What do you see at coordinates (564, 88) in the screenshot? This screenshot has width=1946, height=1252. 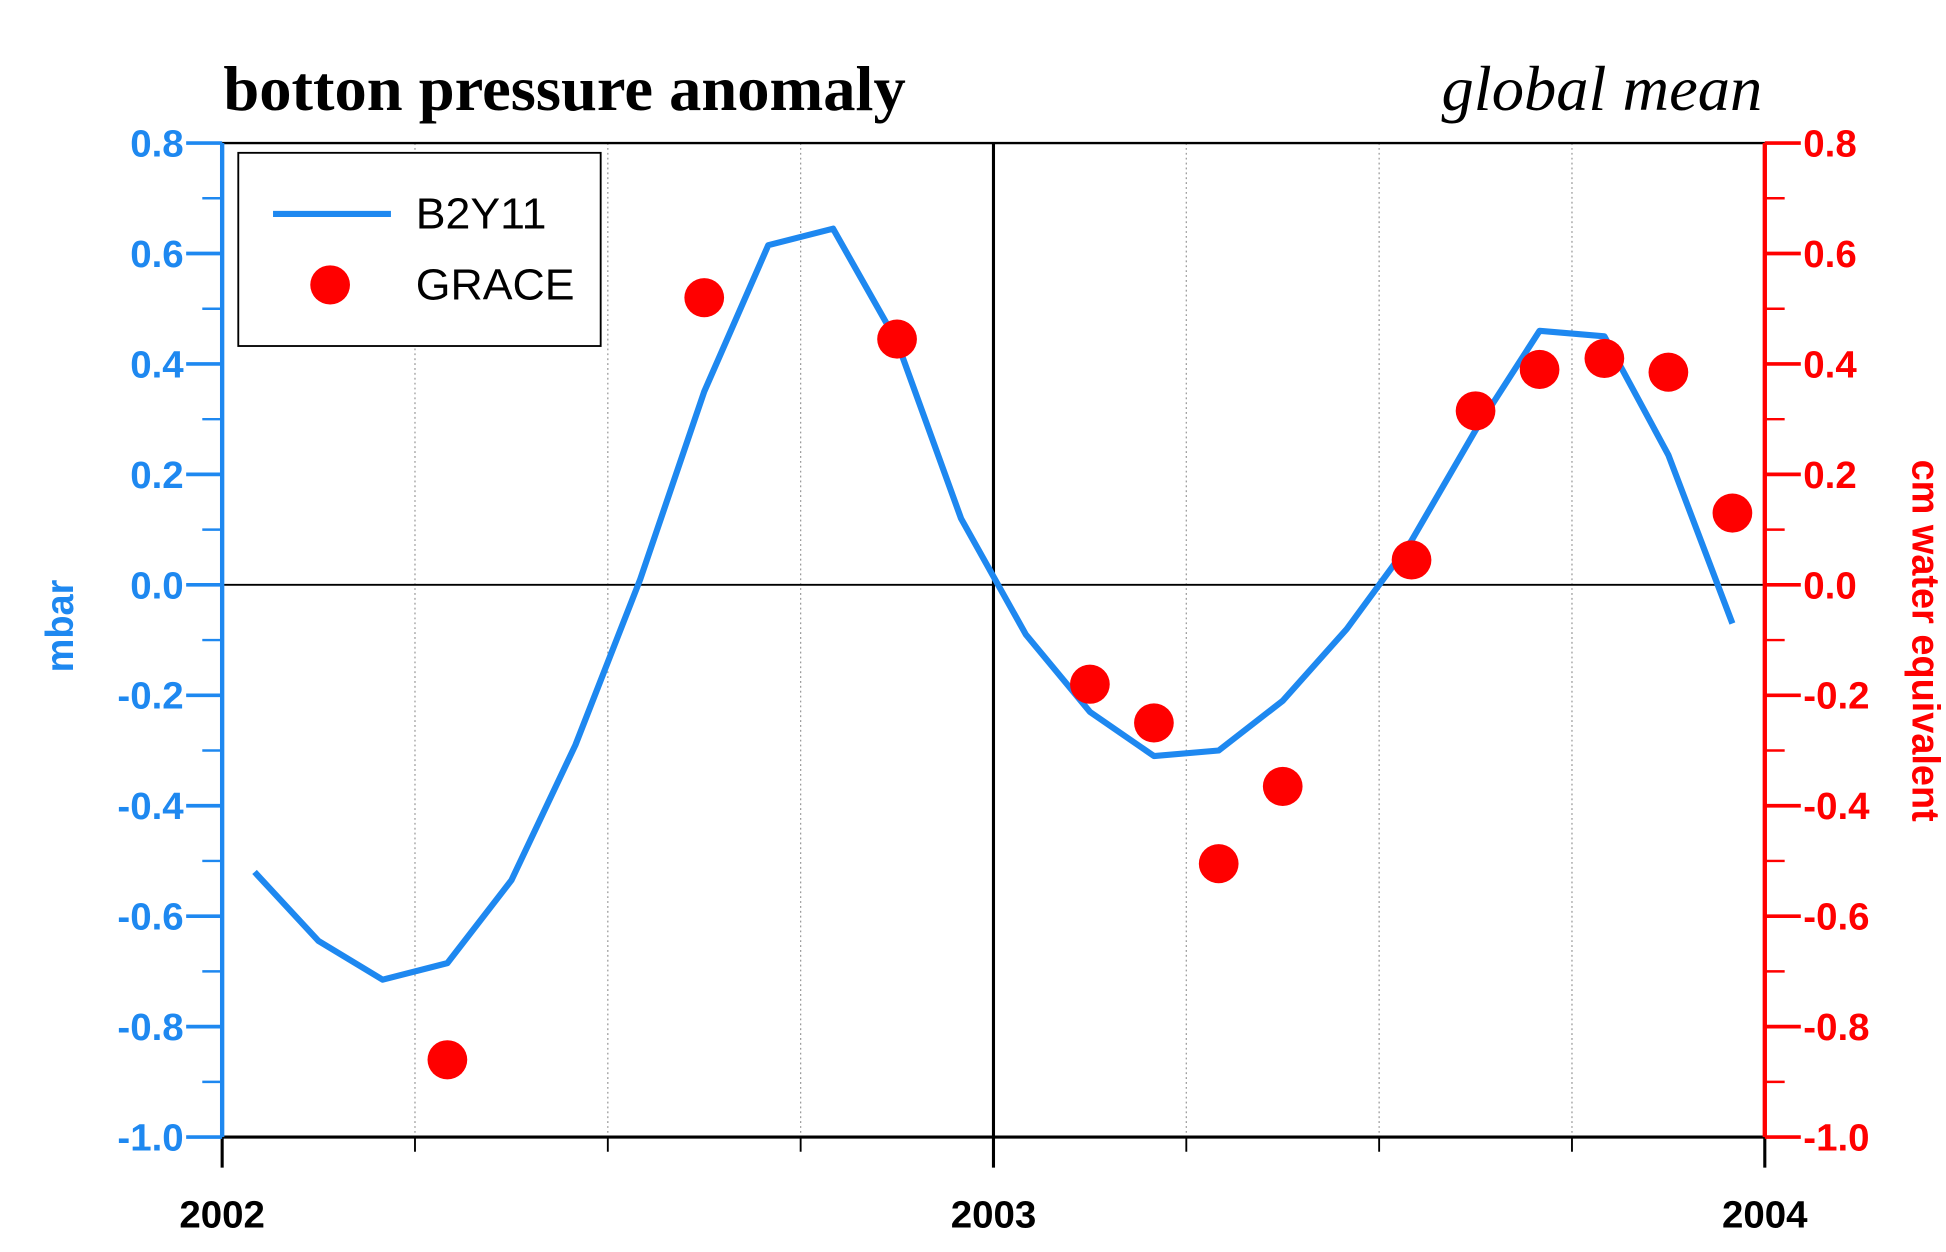 I see `chart-title: botton pressure anomaly` at bounding box center [564, 88].